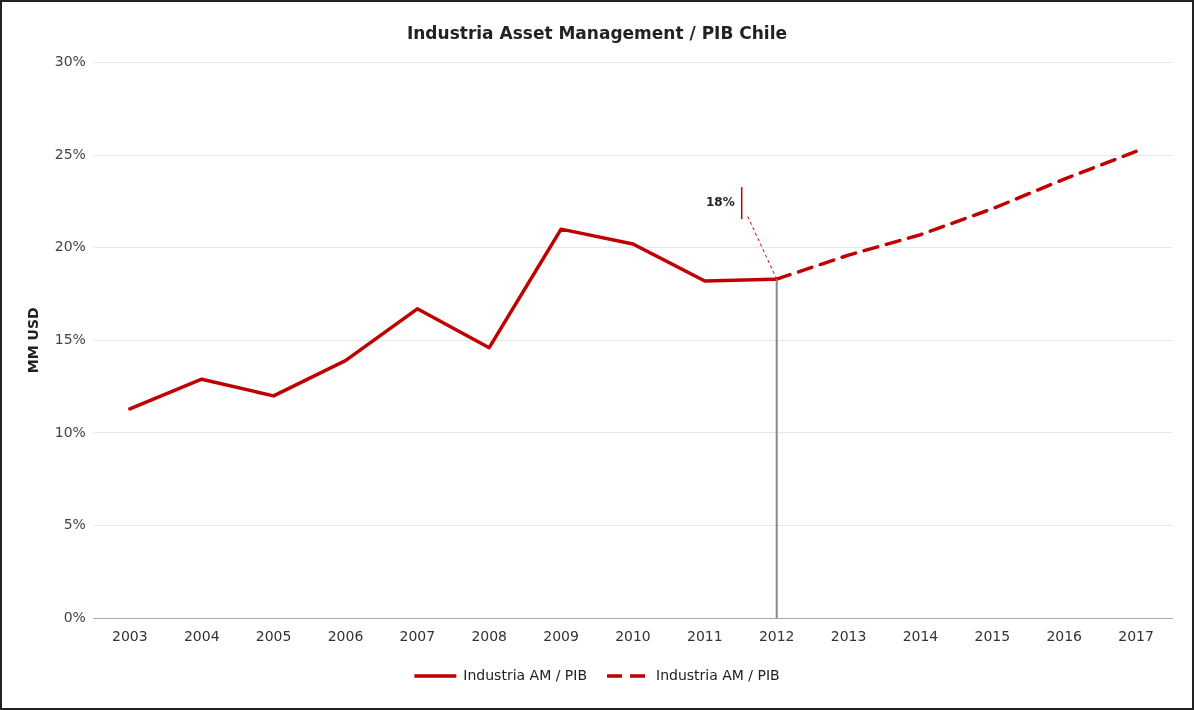 The width and height of the screenshot is (1194, 710). I want to click on y-tick-label: 5%, so click(74, 524).